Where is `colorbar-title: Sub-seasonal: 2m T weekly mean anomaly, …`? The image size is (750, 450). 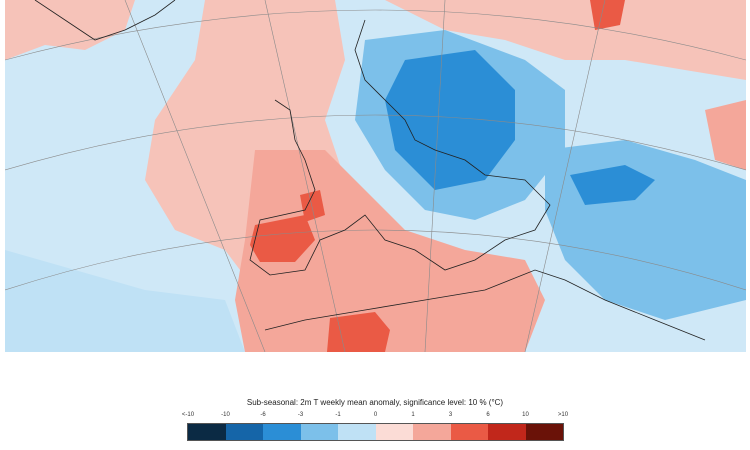 colorbar-title: Sub-seasonal: 2m T weekly mean anomaly, … is located at coordinates (375, 402).